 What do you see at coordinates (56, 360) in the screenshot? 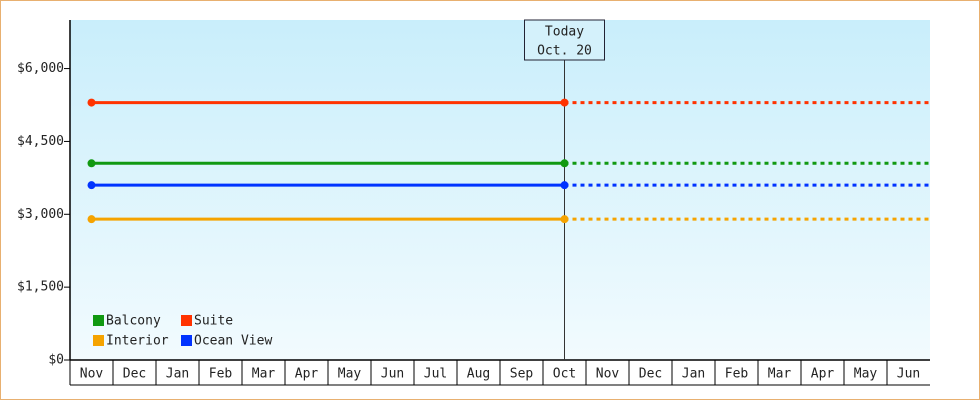
I see `y-tick-label: $0` at bounding box center [56, 360].